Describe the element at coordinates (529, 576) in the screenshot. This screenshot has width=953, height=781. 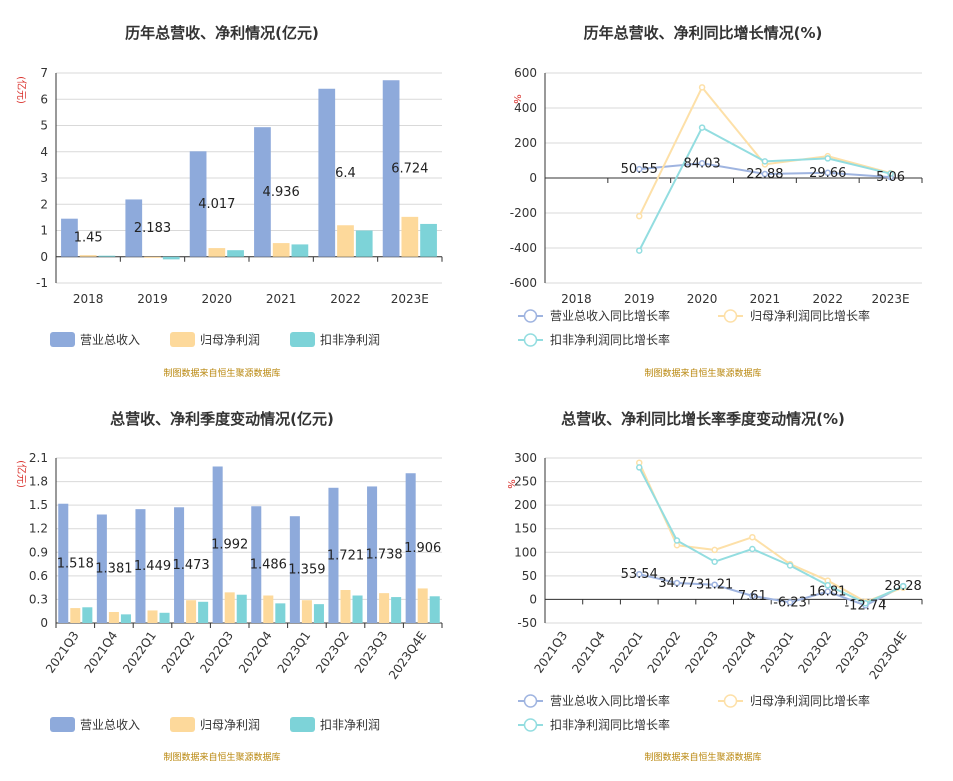
I see `y-tick-label: 50` at that location.